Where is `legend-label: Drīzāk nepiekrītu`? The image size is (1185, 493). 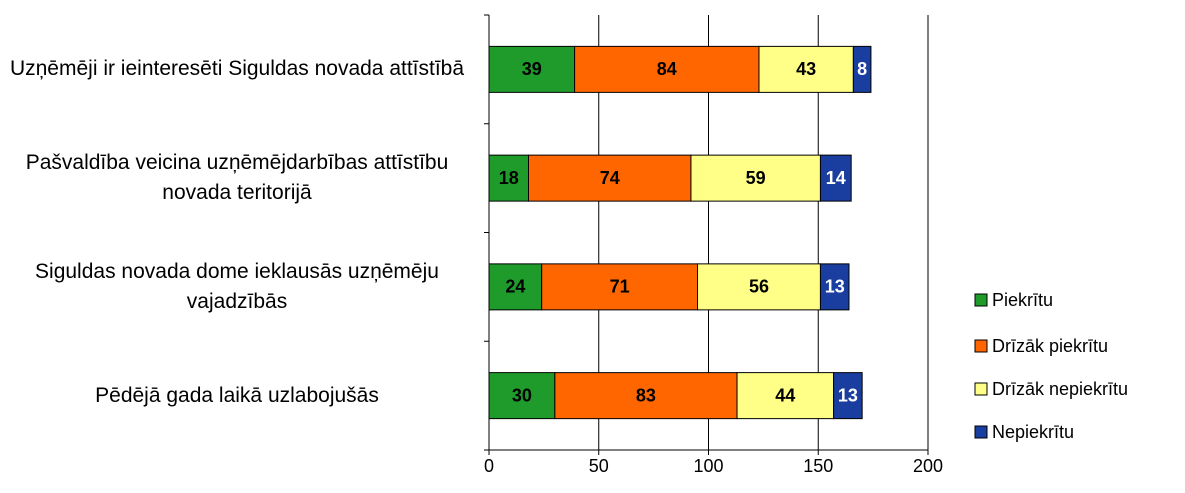
legend-label: Drīzāk nepiekrītu is located at coordinates (1060, 389).